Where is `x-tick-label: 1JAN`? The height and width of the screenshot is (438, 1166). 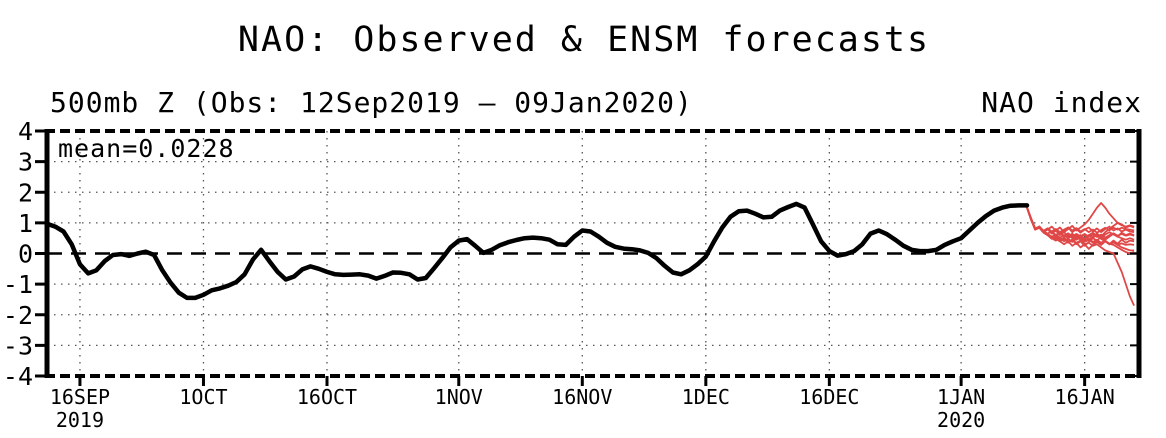 x-tick-label: 1JAN is located at coordinates (961, 397).